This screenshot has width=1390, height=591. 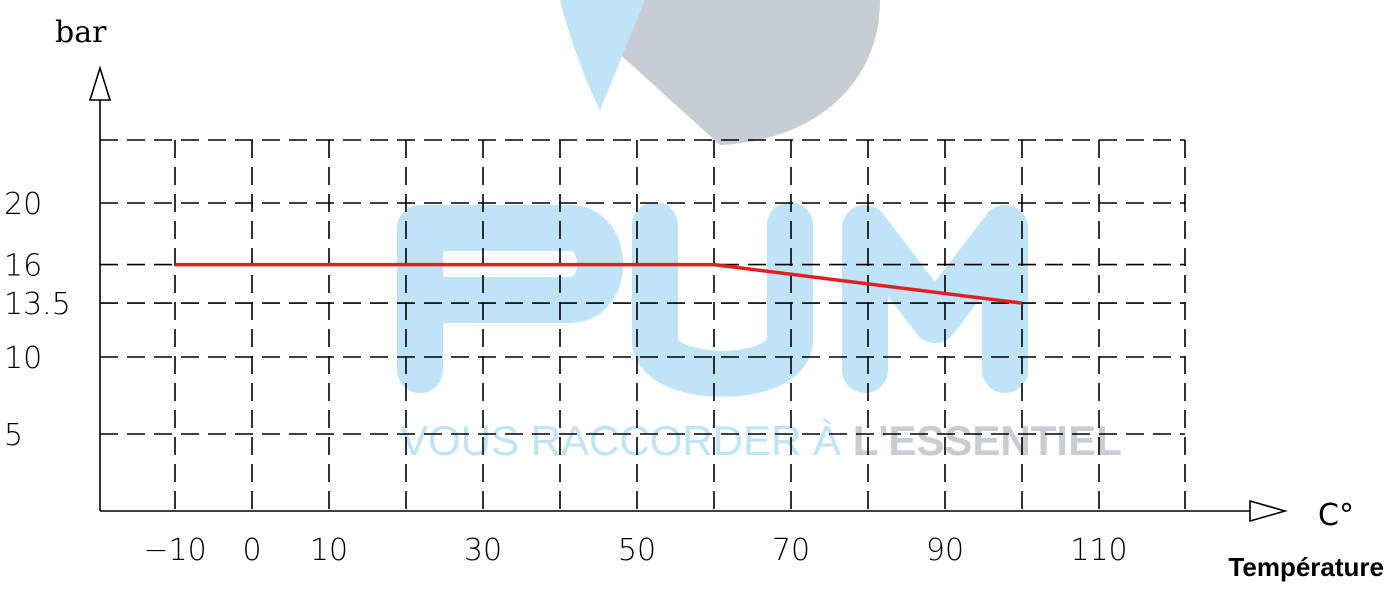 What do you see at coordinates (1098, 550) in the screenshot?
I see `x-tick-label: 110` at bounding box center [1098, 550].